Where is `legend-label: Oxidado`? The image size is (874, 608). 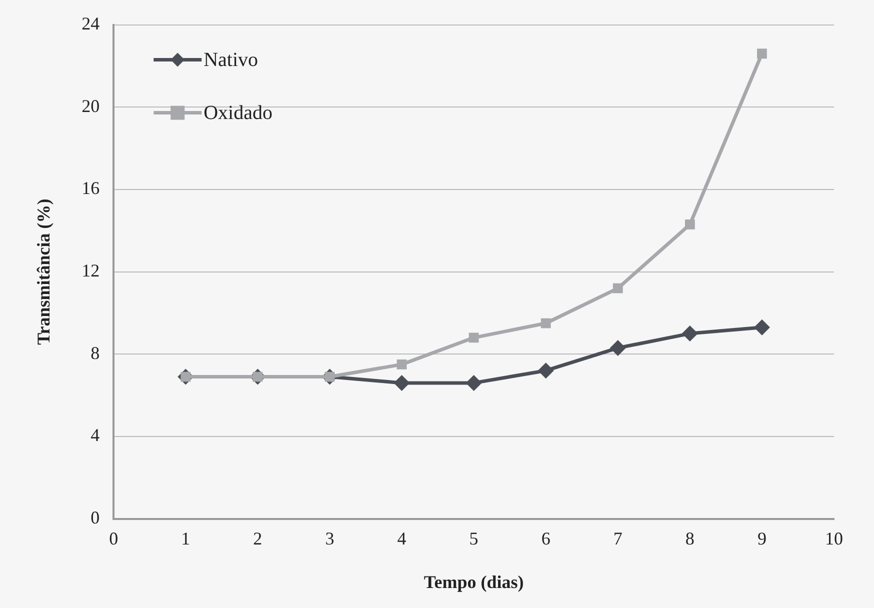
legend-label: Oxidado is located at coordinates (238, 113).